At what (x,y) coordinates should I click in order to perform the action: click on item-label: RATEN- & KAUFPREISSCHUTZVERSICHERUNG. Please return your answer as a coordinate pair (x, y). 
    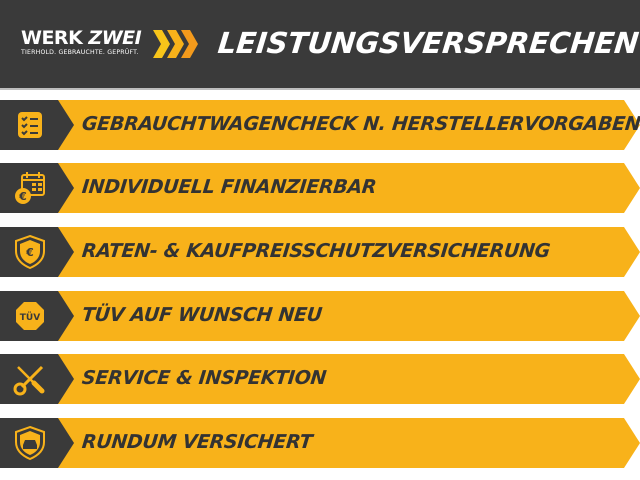
    Looking at the image, I should click on (316, 251).